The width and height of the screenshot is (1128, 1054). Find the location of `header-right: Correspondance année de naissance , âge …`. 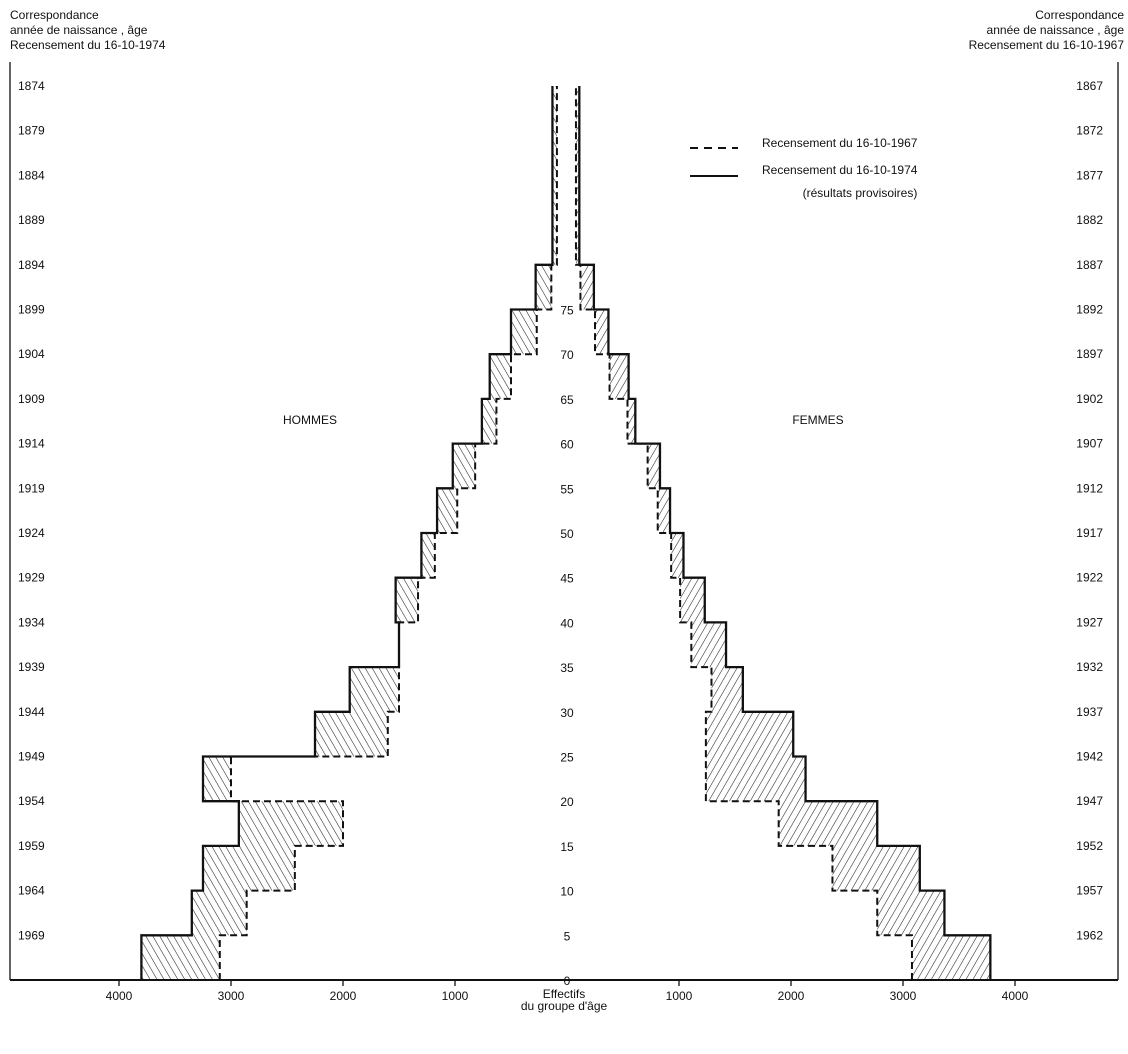

header-right: Correspondance année de naissance , âge … is located at coordinates (1046, 30).